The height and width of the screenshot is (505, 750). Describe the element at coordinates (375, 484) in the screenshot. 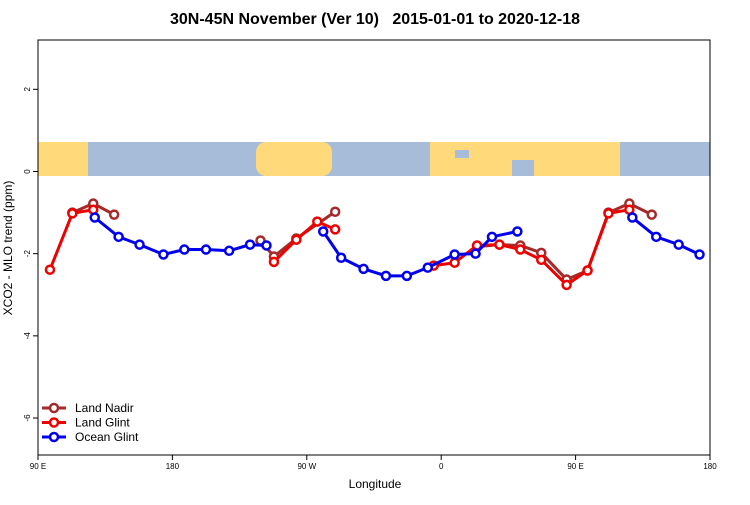

I see `x-axis-label: Longitude` at that location.